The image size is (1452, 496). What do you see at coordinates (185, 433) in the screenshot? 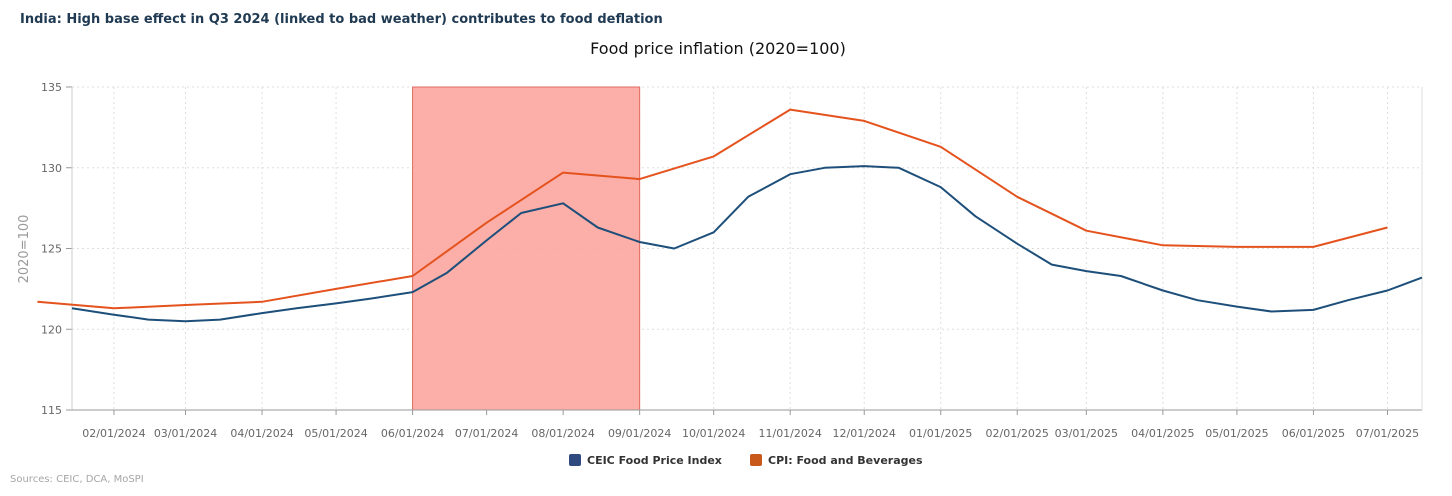
I see `x-tick-label: 03/01/2024` at bounding box center [185, 433].